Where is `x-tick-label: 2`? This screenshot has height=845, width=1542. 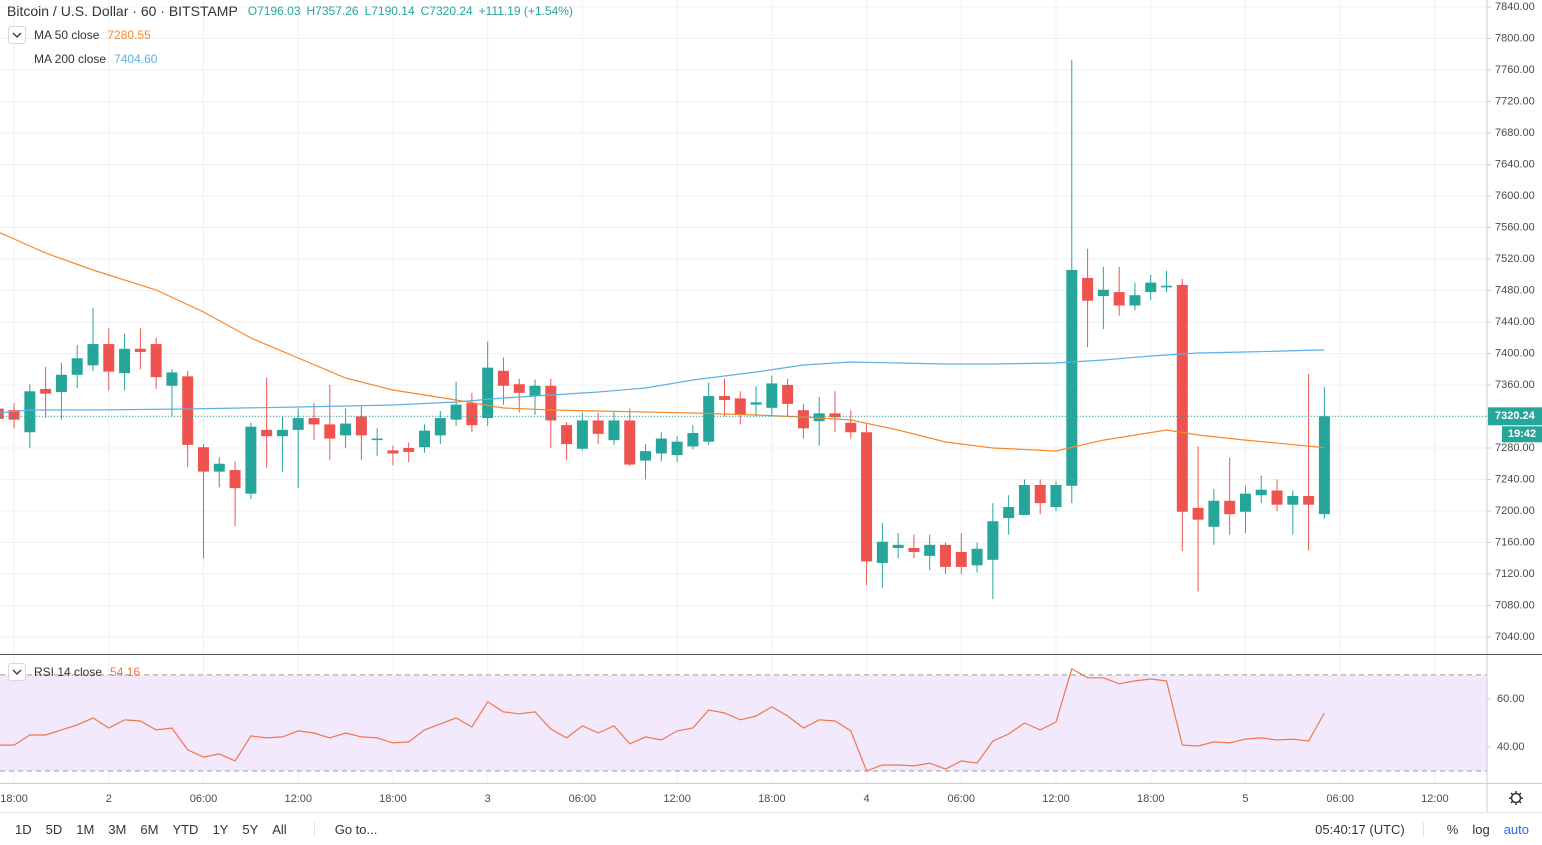
x-tick-label: 2 is located at coordinates (109, 799).